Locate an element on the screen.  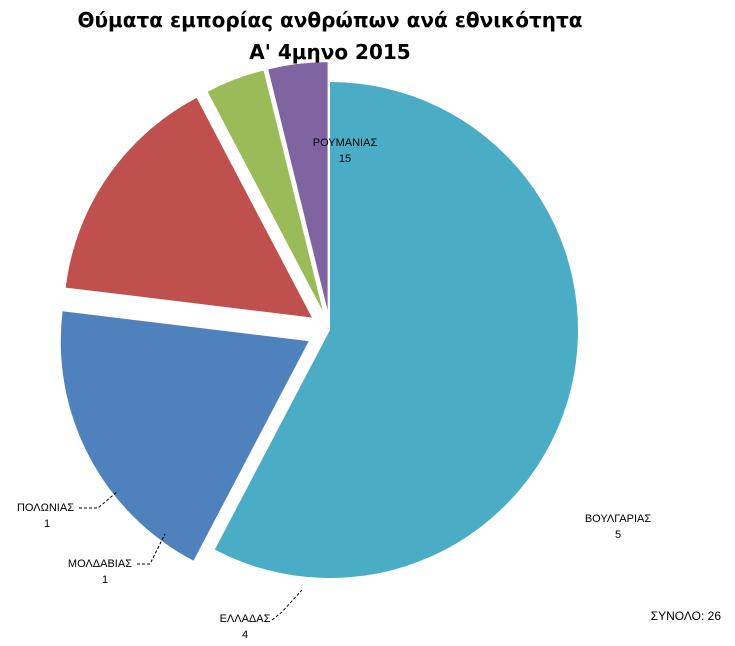
slice-value-1: 15 is located at coordinates (345, 159).